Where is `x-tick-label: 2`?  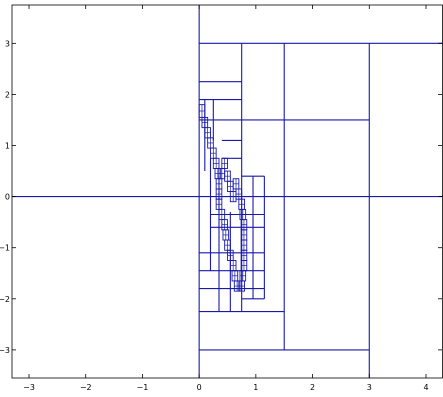 x-tick-label: 2 is located at coordinates (312, 387).